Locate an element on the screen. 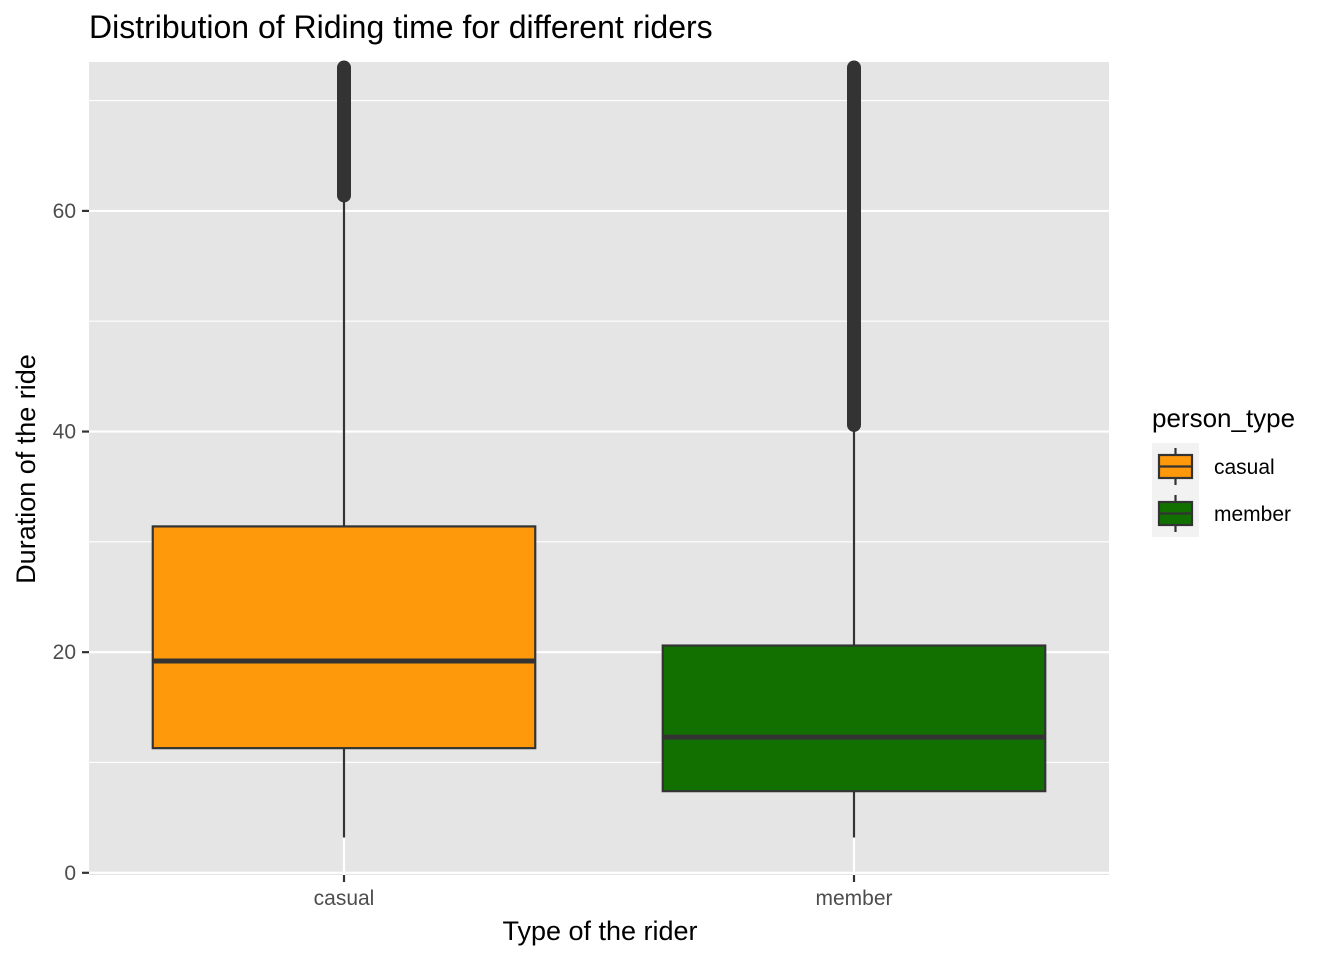 This screenshot has height=960, width=1344. y-tick-label: 20 is located at coordinates (64, 652).